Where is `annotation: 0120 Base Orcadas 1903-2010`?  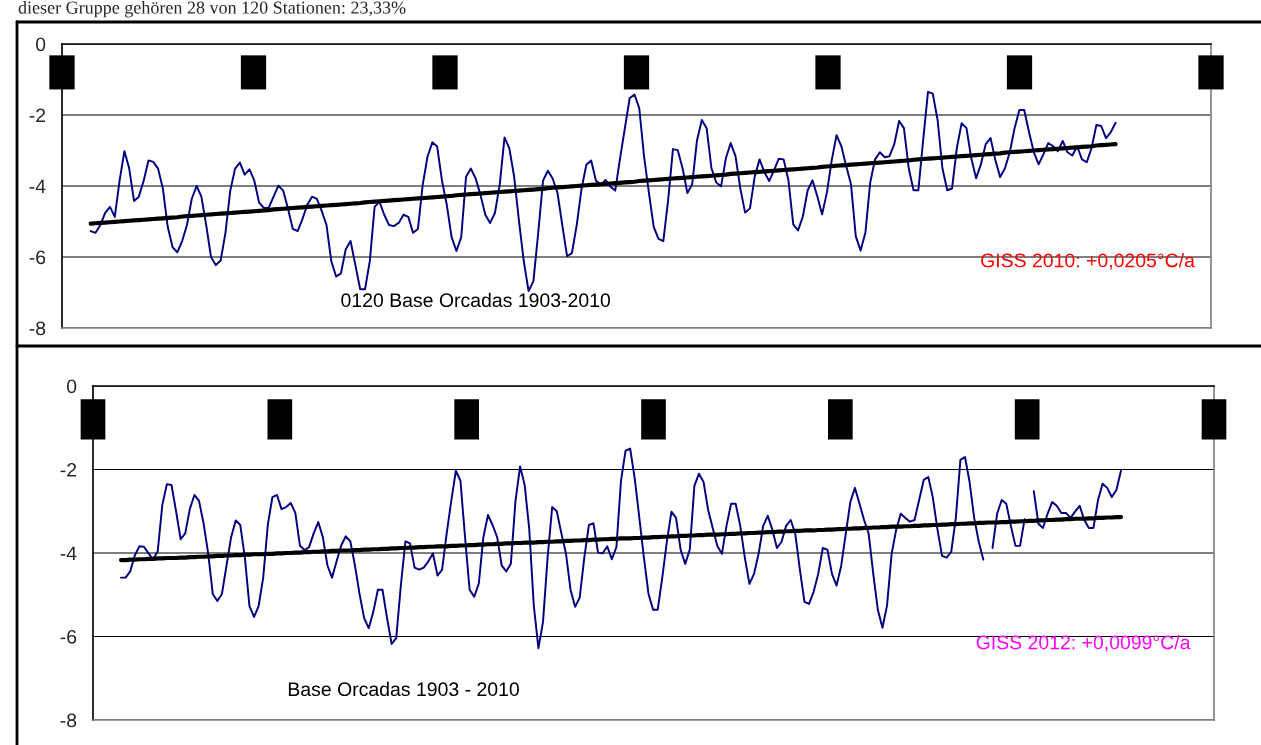 annotation: 0120 Base Orcadas 1903-2010 is located at coordinates (476, 300).